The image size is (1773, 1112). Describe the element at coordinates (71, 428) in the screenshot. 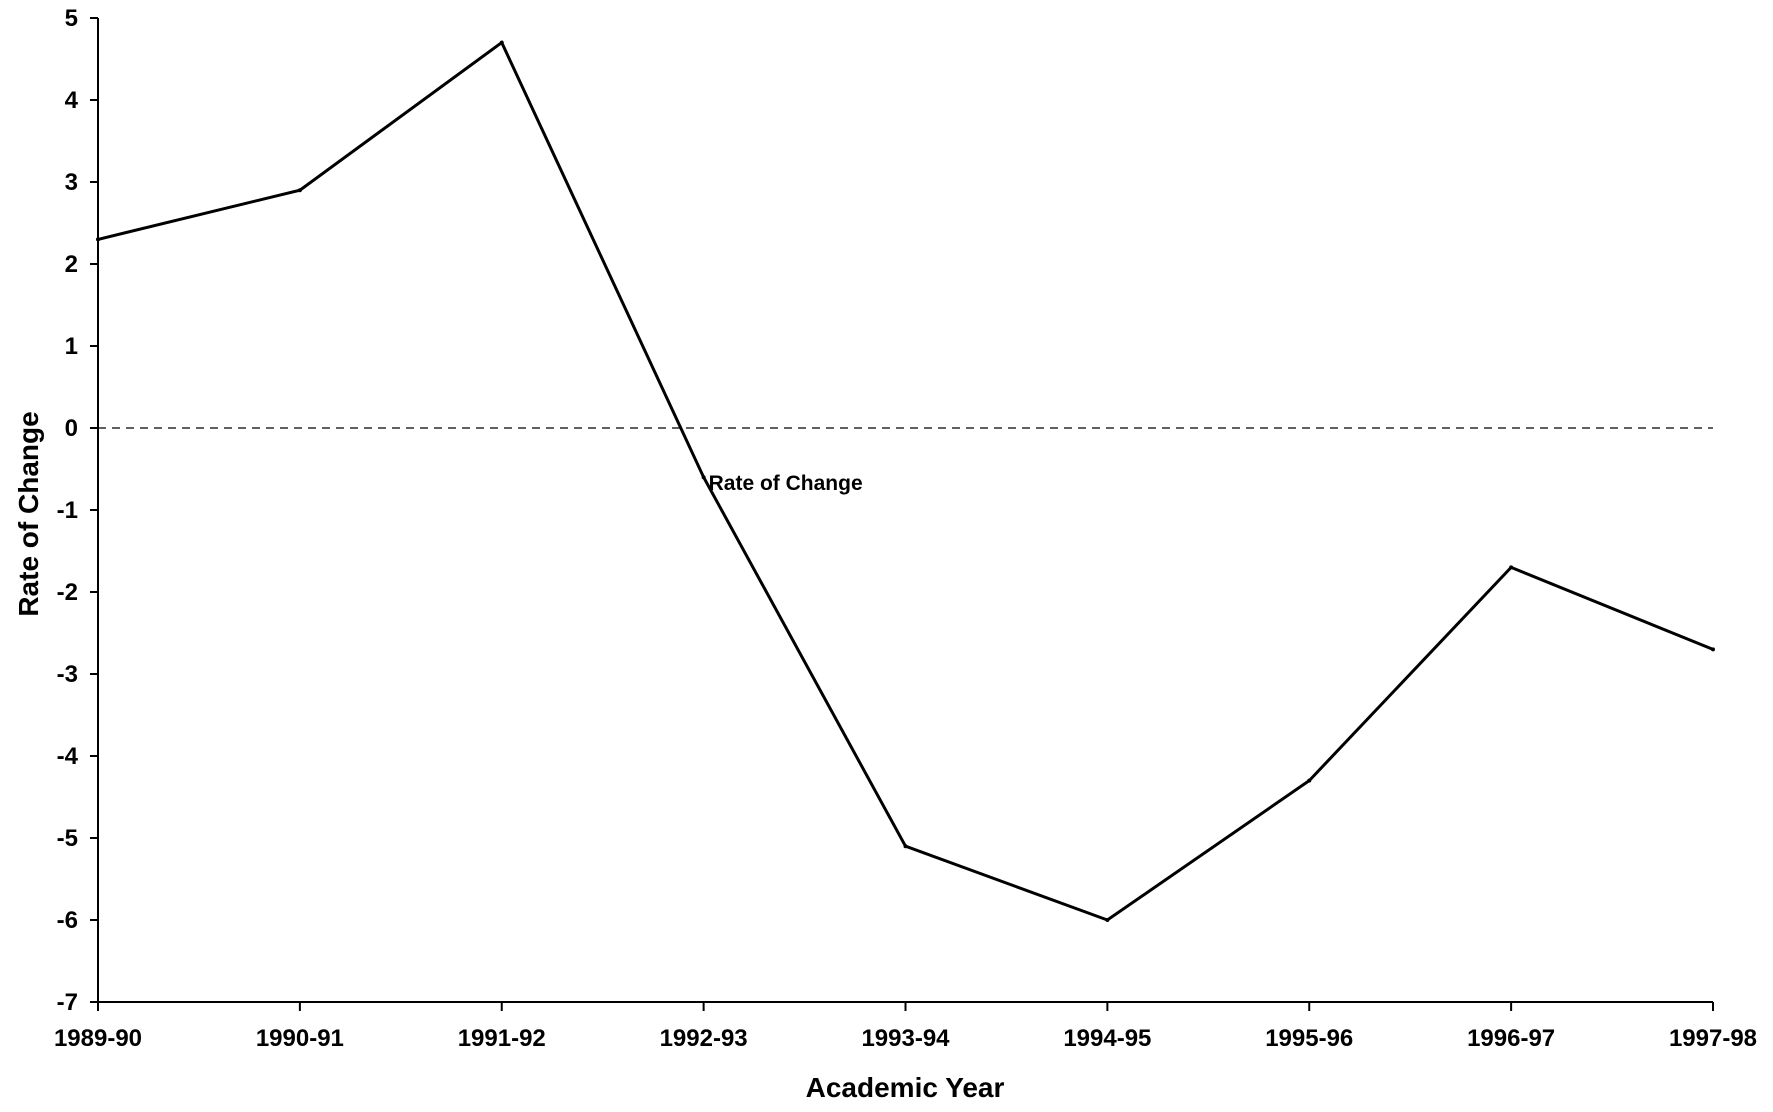

I see `y-tick-label: 0` at that location.